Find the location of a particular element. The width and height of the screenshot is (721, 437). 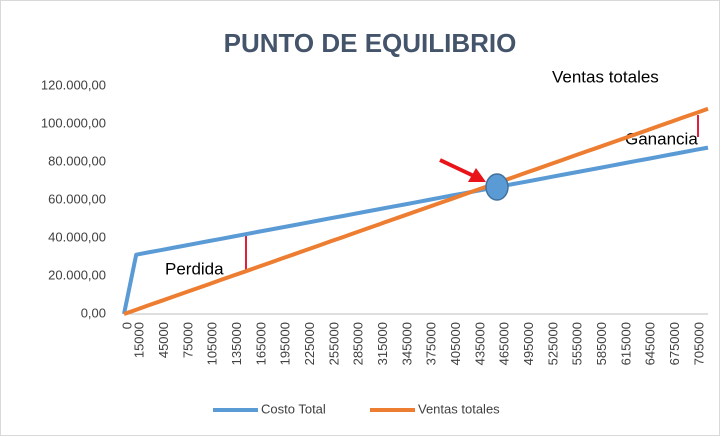

x-tick-label: 255000 is located at coordinates (333, 343).